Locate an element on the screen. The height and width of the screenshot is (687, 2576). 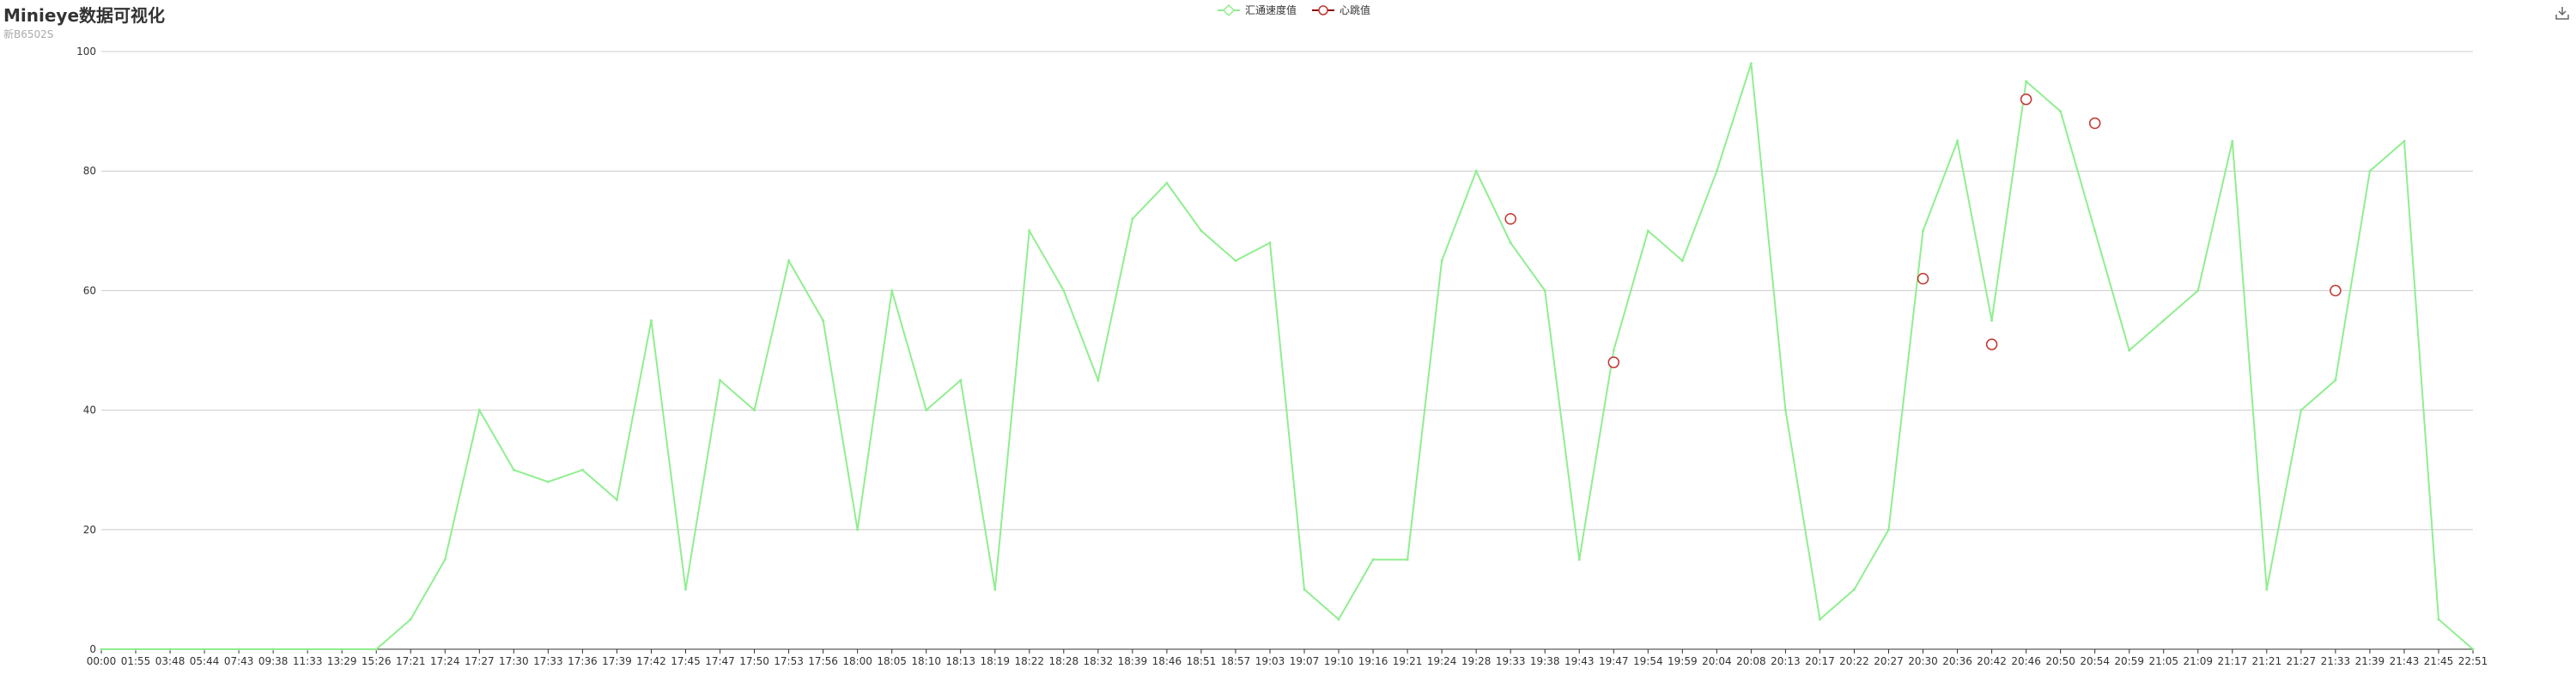
legend-item-heartbeat: 心跳值 is located at coordinates (1341, 10).